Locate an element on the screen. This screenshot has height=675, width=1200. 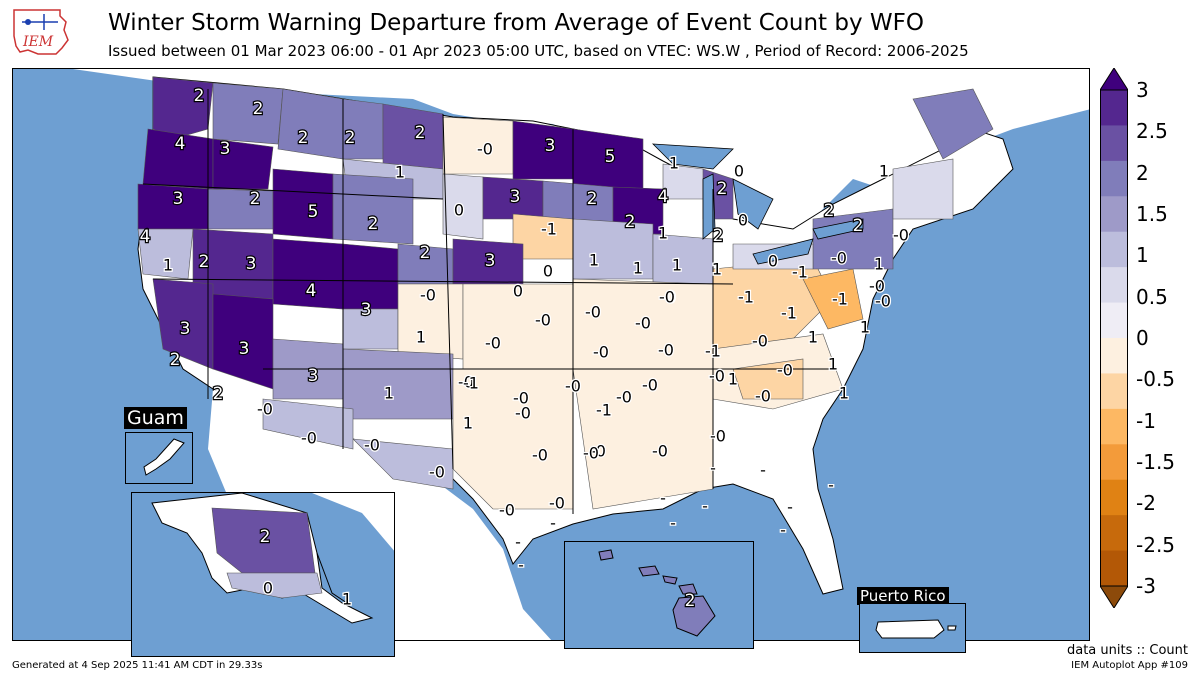
logo-text: IEM is located at coordinates (38, 42).